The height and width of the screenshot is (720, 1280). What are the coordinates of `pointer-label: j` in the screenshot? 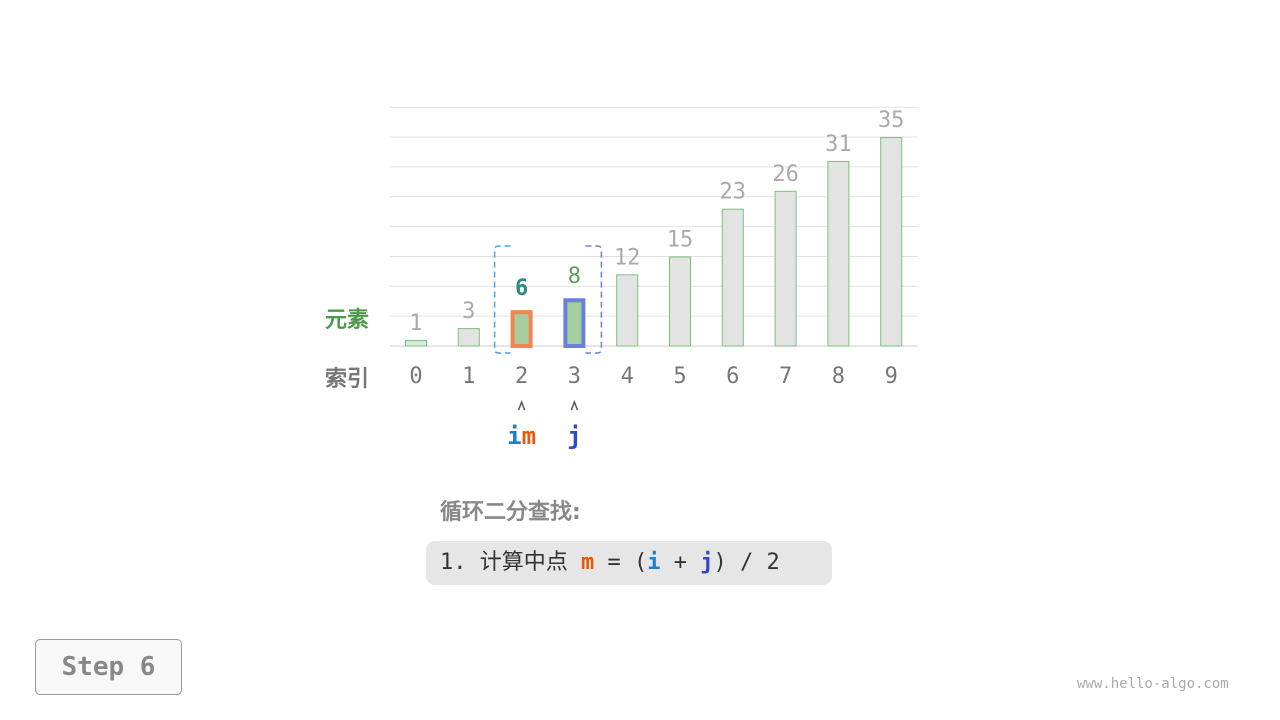 It's located at (574, 436).